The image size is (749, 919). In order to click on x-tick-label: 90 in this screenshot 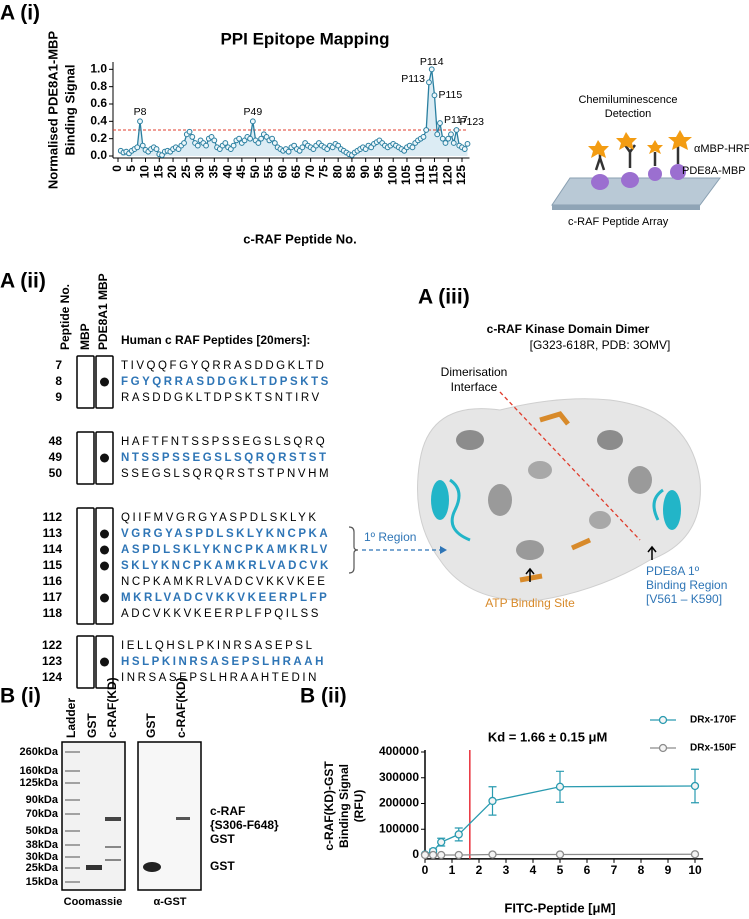, I will do `click(365, 172)`.